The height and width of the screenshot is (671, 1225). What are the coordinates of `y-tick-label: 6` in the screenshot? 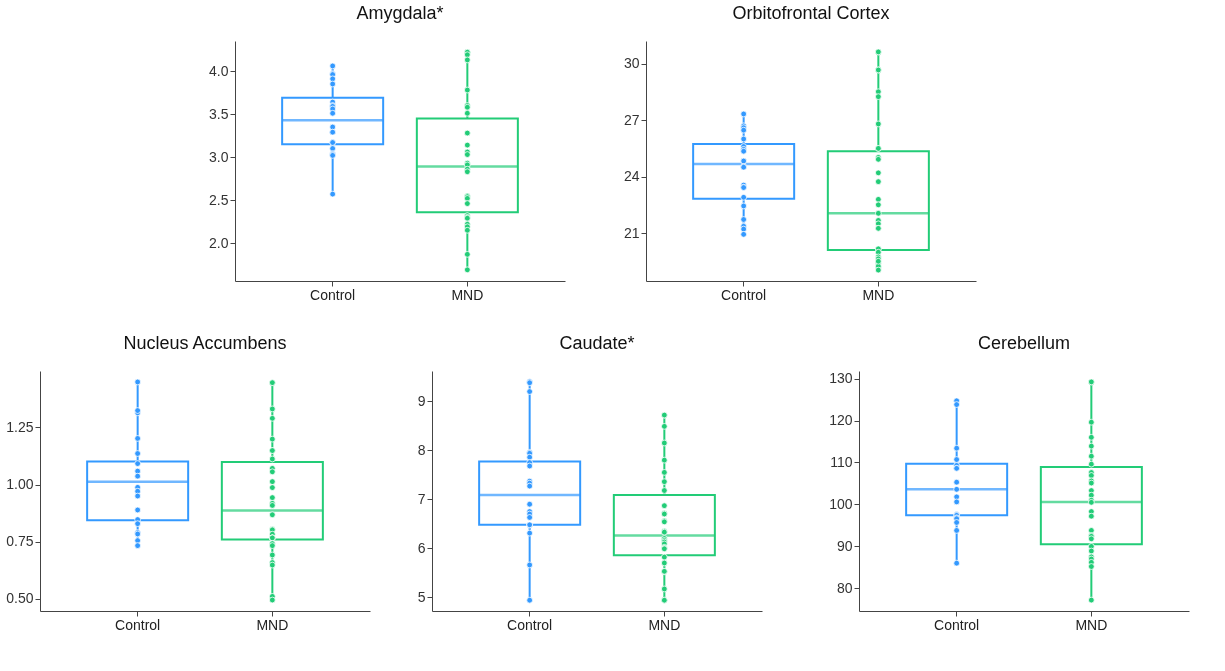 It's located at (421, 547).